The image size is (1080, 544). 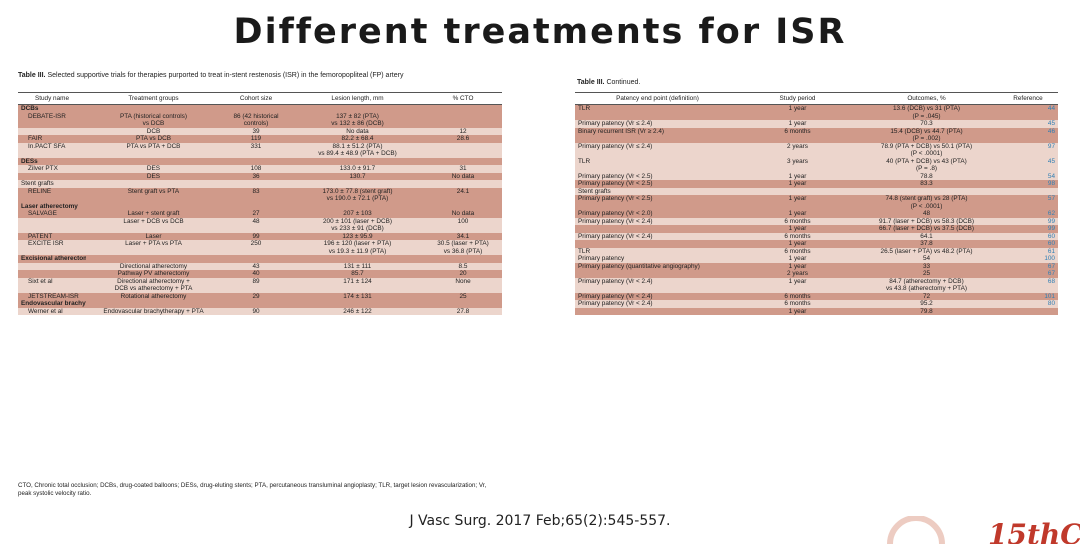 What do you see at coordinates (260, 199) in the screenshot?
I see `table-row: vs 190.0 ± 72.1 (PTA)` at bounding box center [260, 199].